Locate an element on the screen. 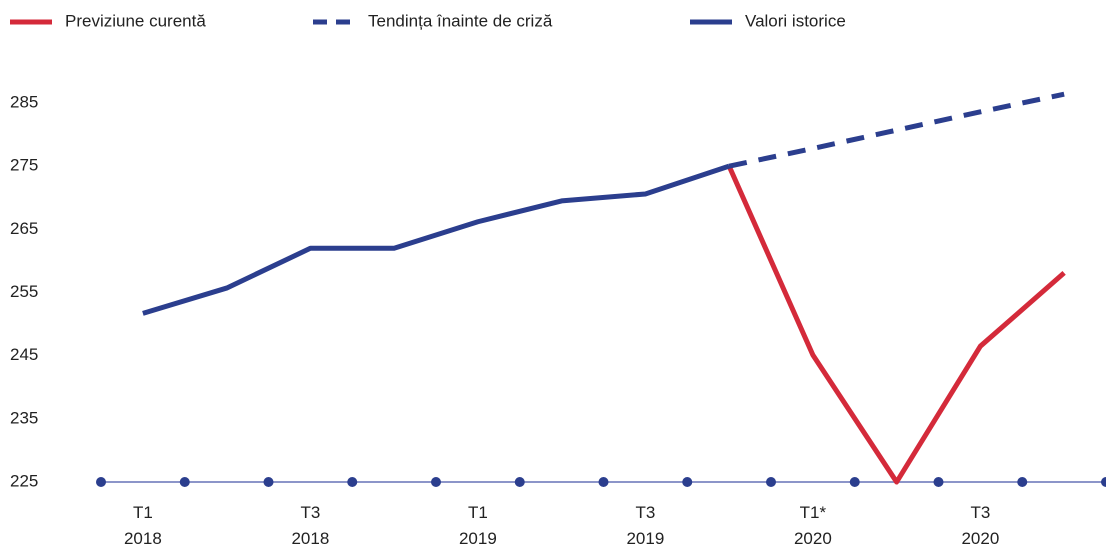  x-tick-label: T1* 2020 is located at coordinates (812, 525).